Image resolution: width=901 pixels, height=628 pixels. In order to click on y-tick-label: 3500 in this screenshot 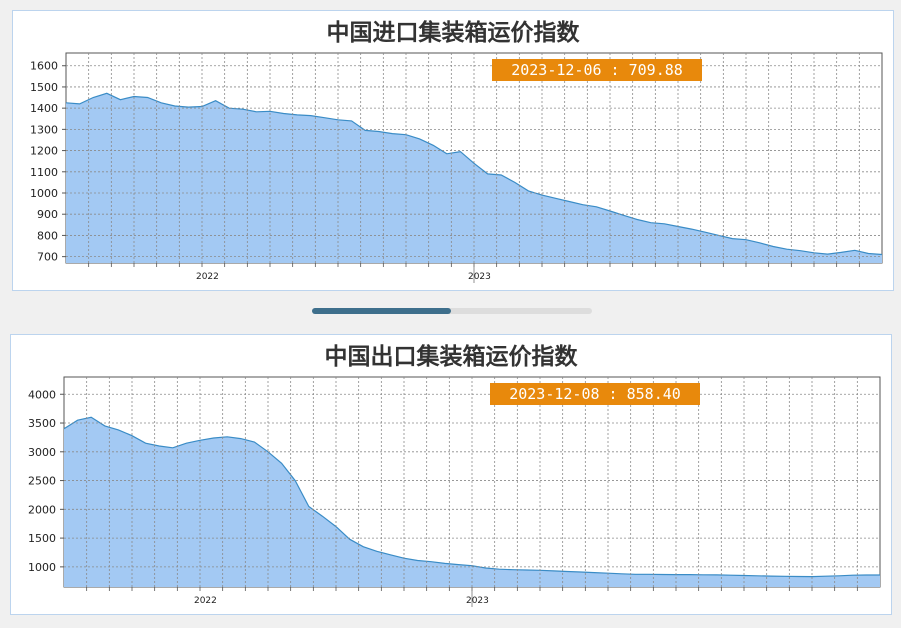, I will do `click(42, 423)`.